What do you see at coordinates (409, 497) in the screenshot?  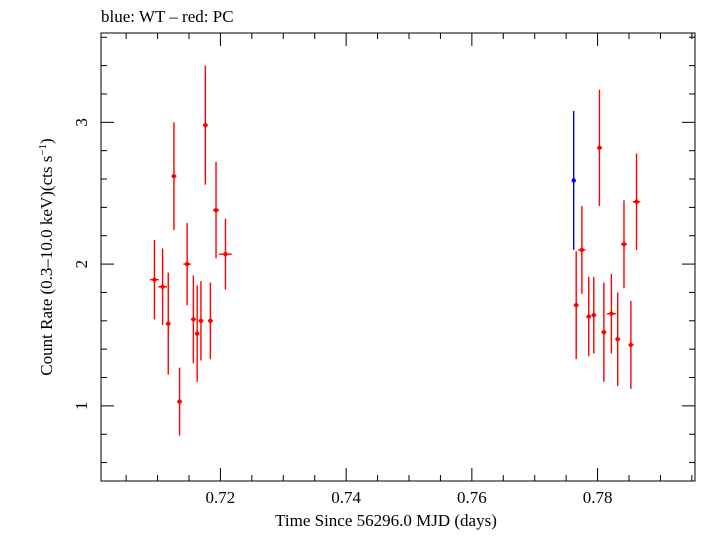 I see `x-axis-tick-labels: 0.72 0.74 0.76 0.78` at bounding box center [409, 497].